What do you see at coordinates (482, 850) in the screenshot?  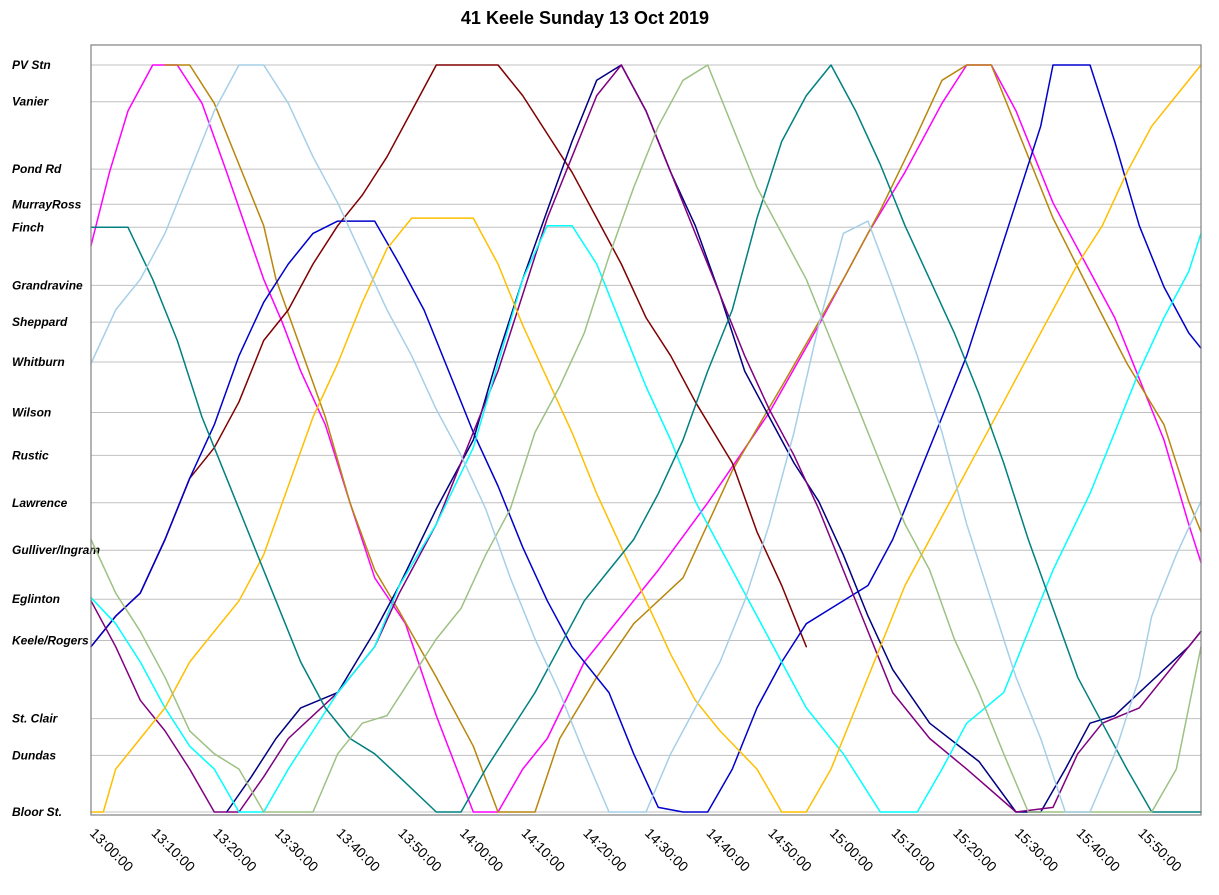 I see `x-tick-label: 14:00:00` at bounding box center [482, 850].